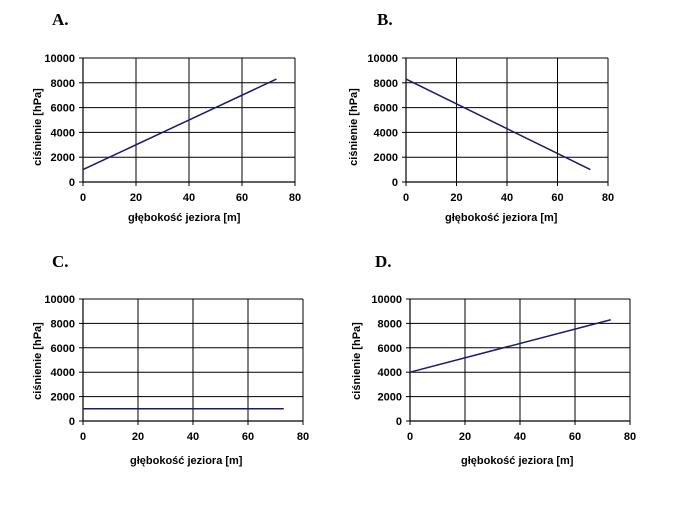 This screenshot has width=695, height=520. I want to click on panel-label: B., so click(385, 19).